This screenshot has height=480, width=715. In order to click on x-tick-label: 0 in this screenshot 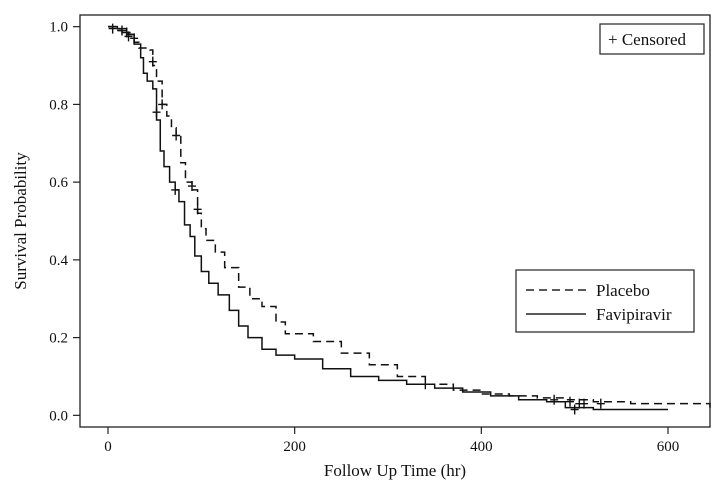, I will do `click(108, 447)`.